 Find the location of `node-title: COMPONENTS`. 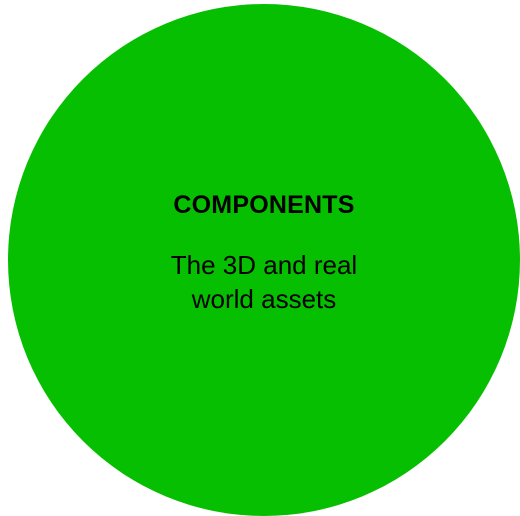

node-title: COMPONENTS is located at coordinates (264, 205).